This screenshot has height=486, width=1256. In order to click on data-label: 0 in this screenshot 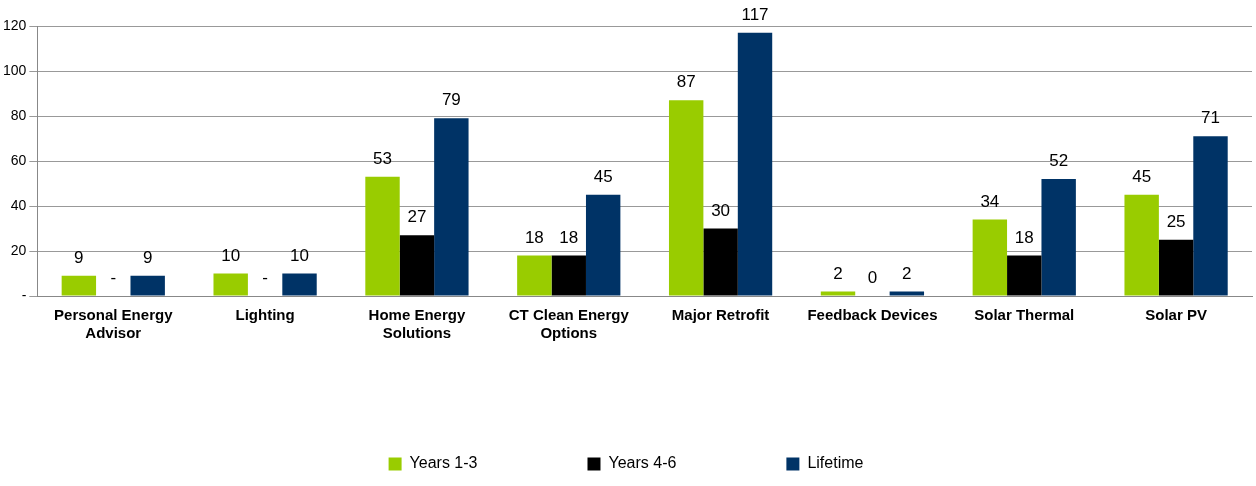, I will do `click(872, 278)`.